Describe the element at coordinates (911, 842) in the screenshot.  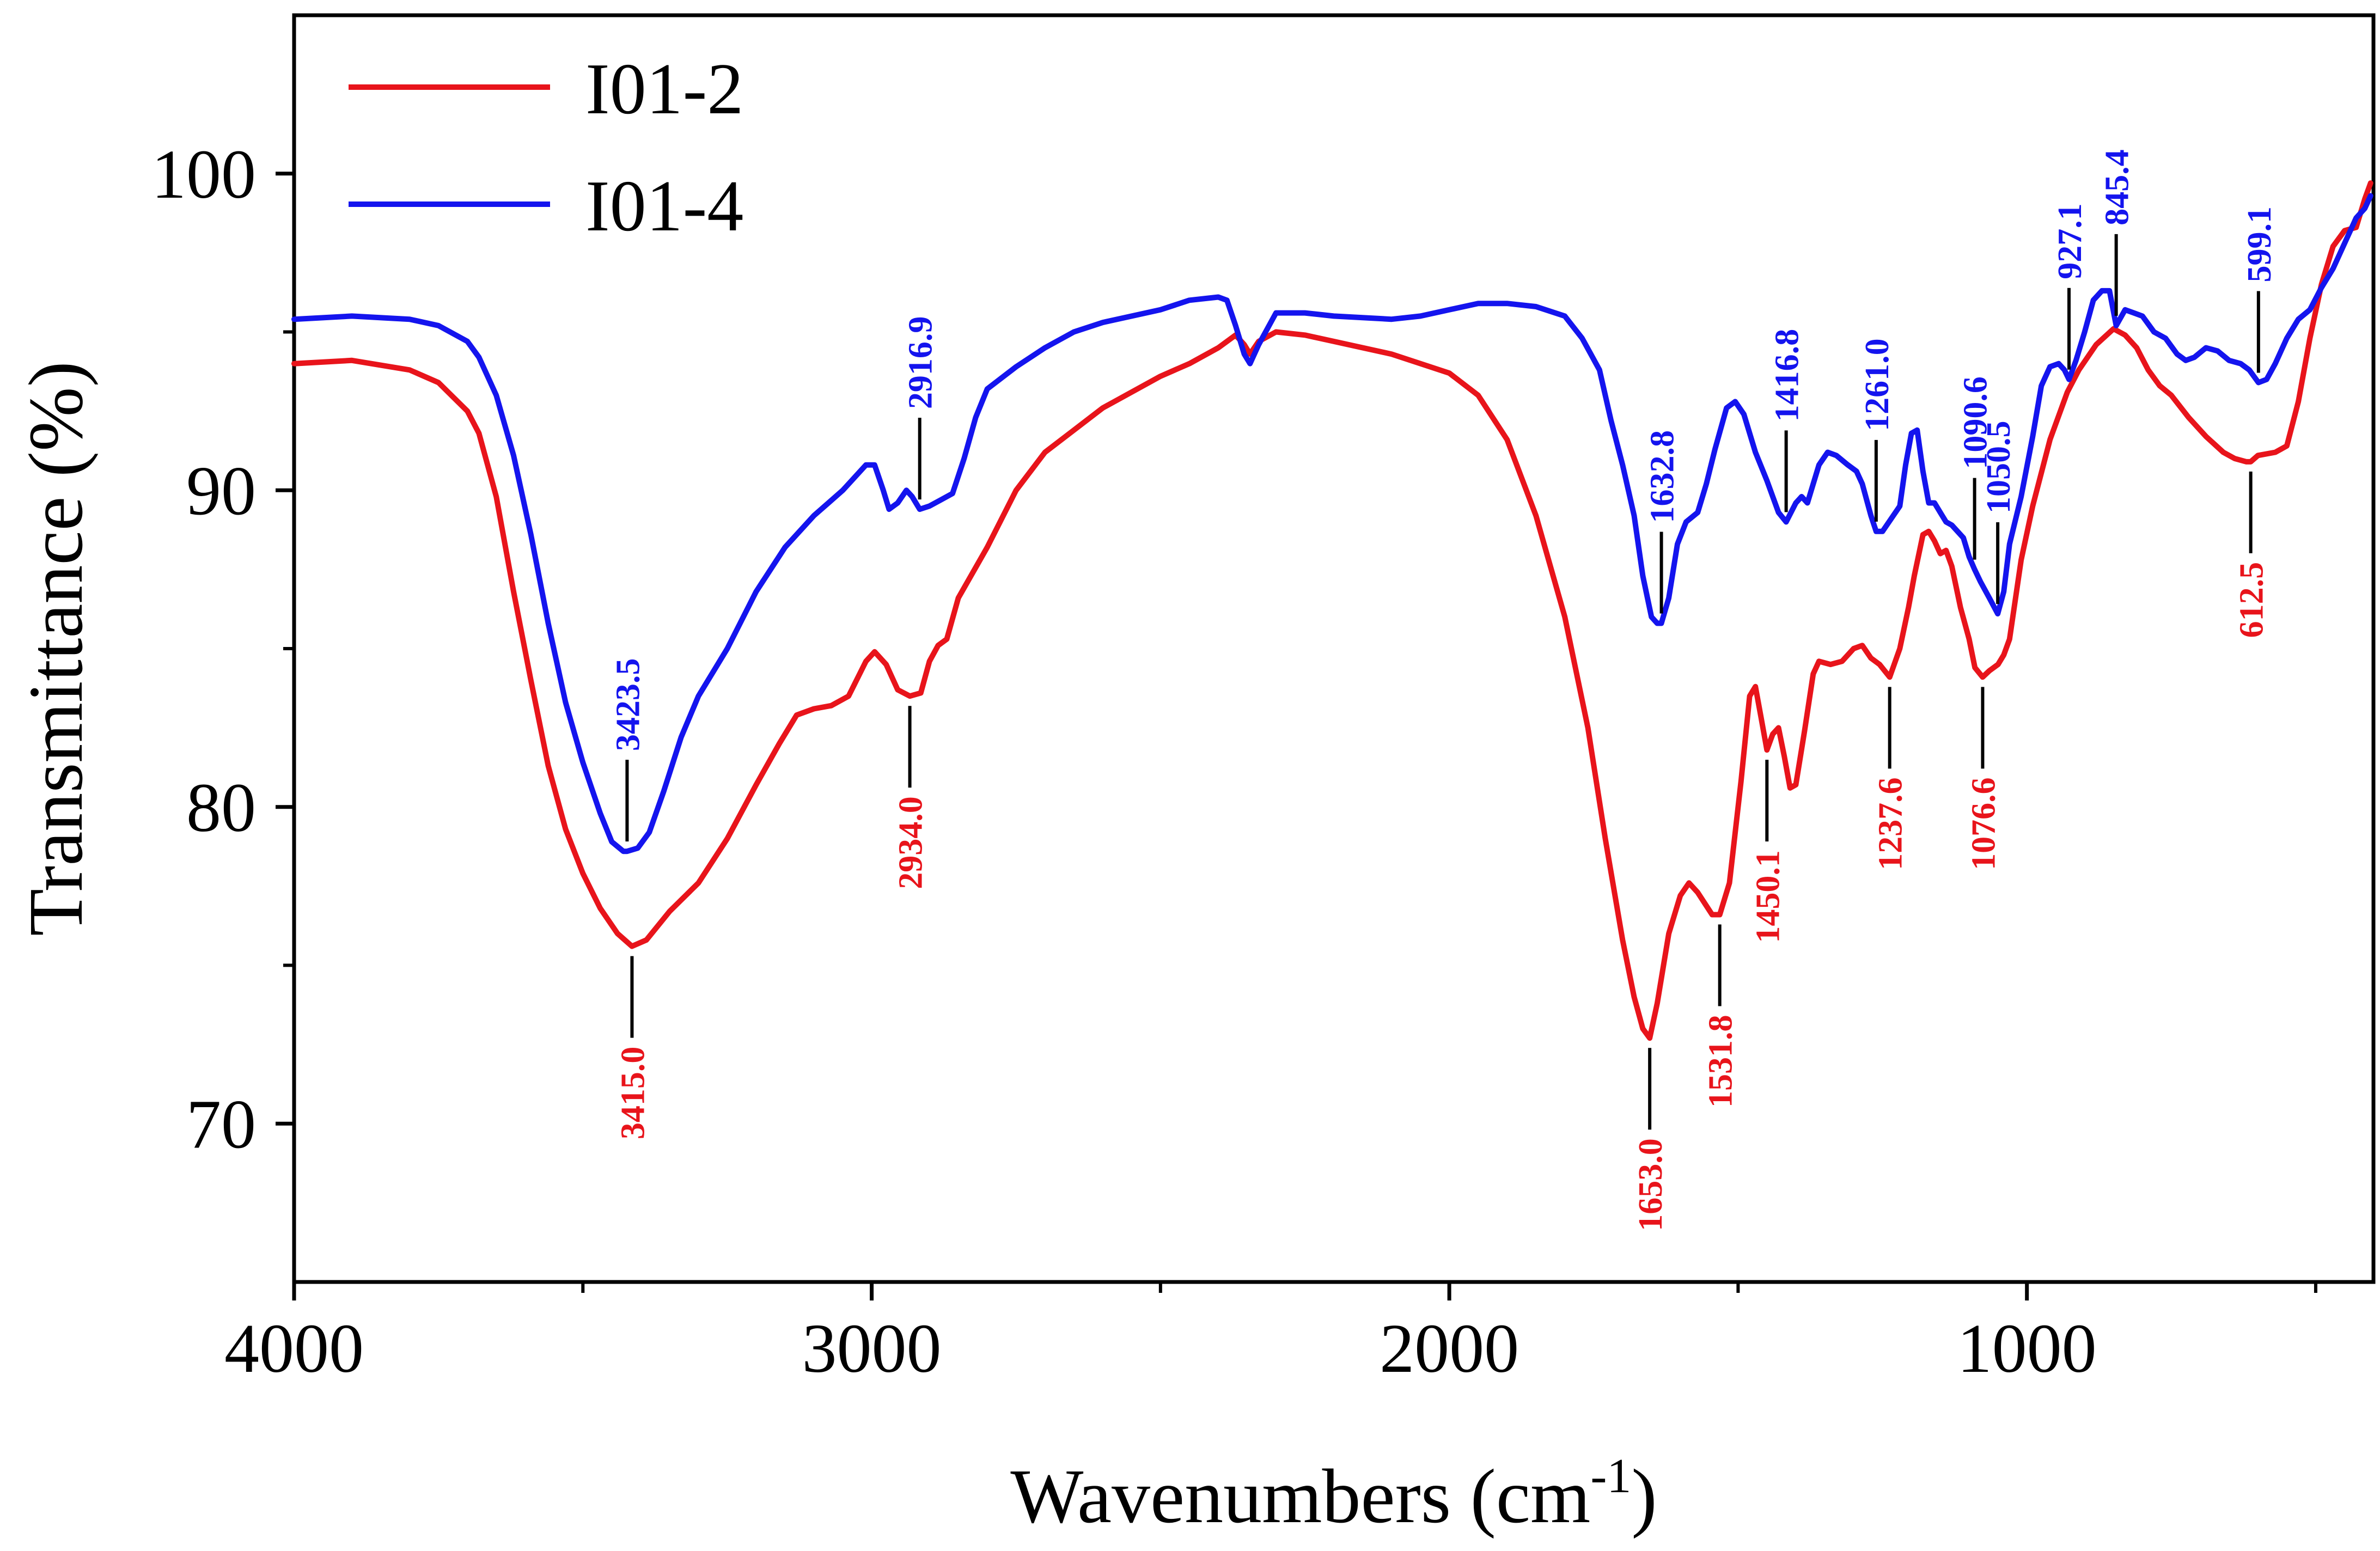
I see `peak-label: 2934.0` at that location.